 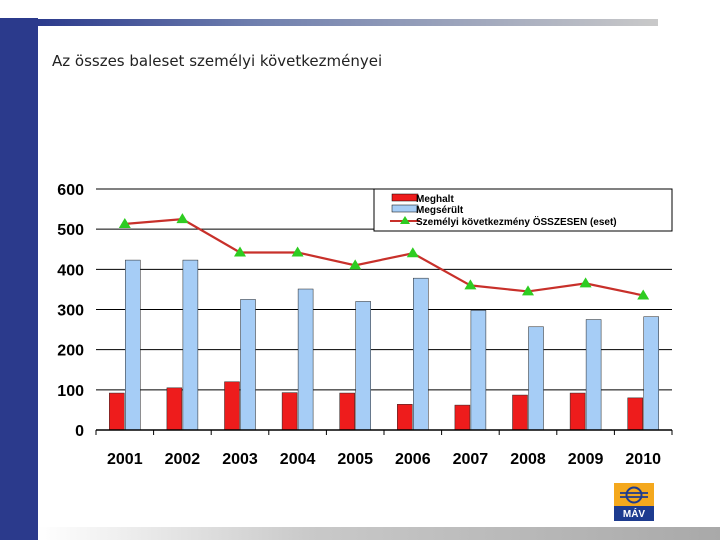 What do you see at coordinates (405, 197) in the screenshot?
I see `legend-swatch-killed` at bounding box center [405, 197].